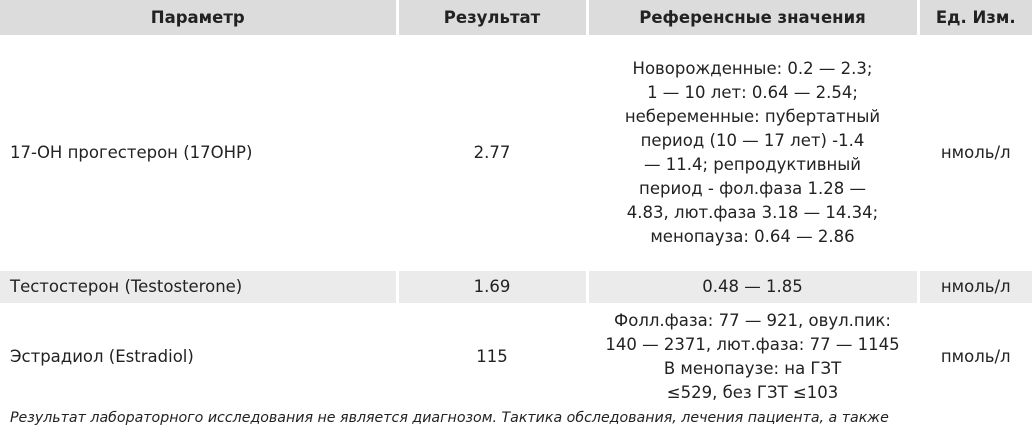 This screenshot has width=1032, height=442. What do you see at coordinates (752, 392) in the screenshot?
I see `reference-line: ≤529, без ГЗТ ≤103` at bounding box center [752, 392].